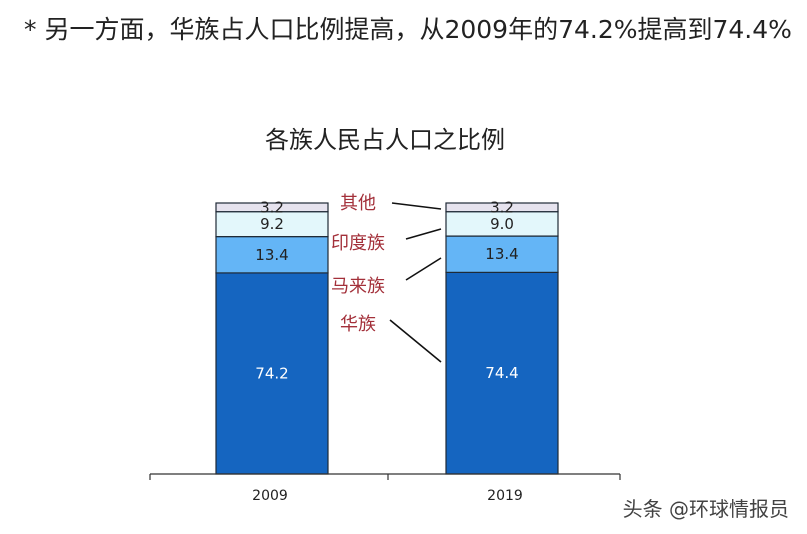  What do you see at coordinates (385, 488) in the screenshot?
I see `x-axis: 2009 2019` at bounding box center [385, 488].